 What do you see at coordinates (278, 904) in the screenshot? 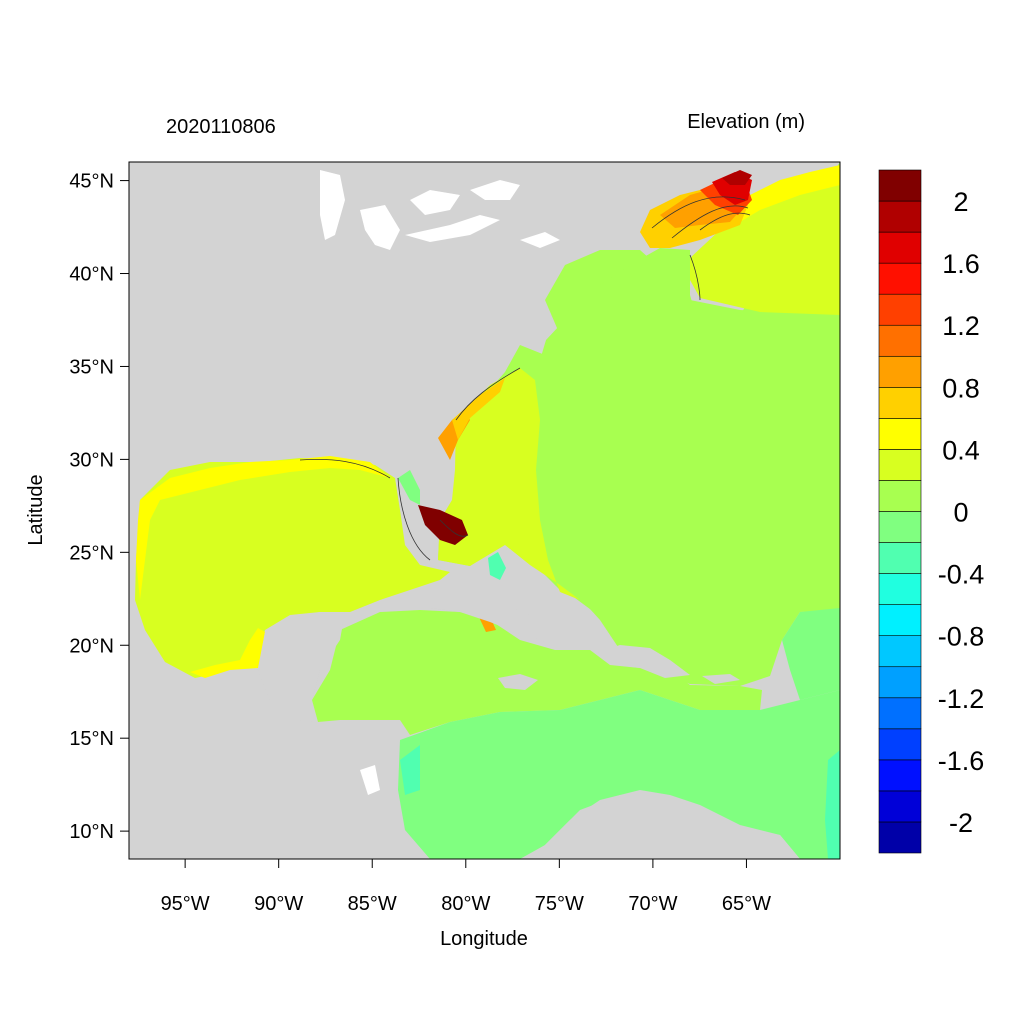
I see `lon-tick-label: 90°W` at bounding box center [278, 904].